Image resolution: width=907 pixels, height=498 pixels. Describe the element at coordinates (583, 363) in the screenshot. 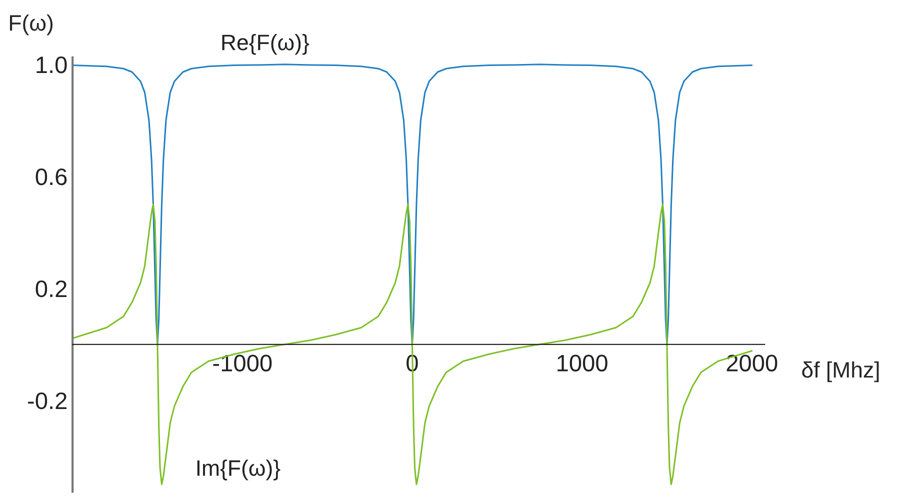

I see `x-tick-label: 1000` at that location.